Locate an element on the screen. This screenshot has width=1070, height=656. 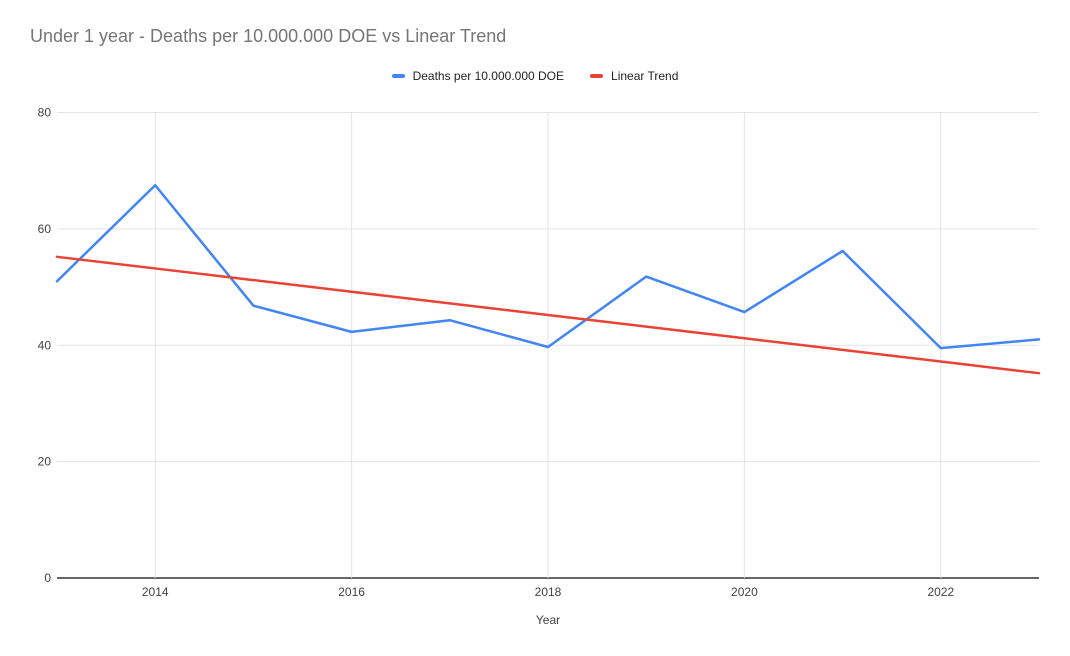
legend-item-trend: Linear Trend is located at coordinates (634, 76).